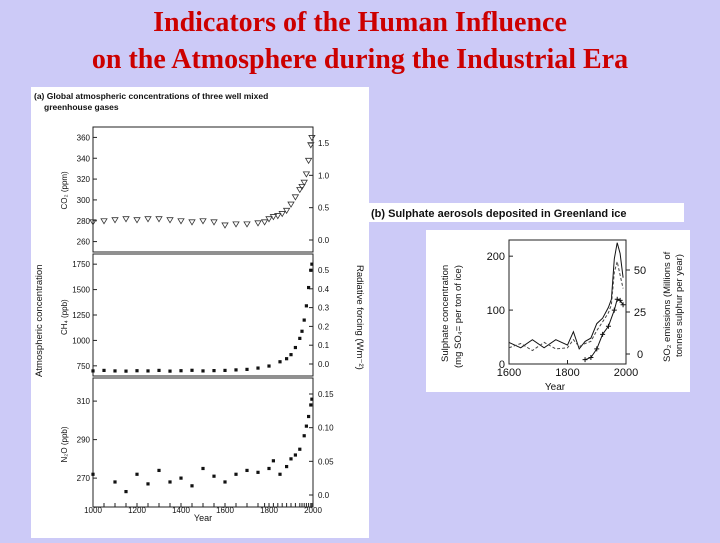 Image resolution: width=720 pixels, height=543 pixels. Describe the element at coordinates (84, 179) in the screenshot. I see `y-tick-label: 320` at that location.